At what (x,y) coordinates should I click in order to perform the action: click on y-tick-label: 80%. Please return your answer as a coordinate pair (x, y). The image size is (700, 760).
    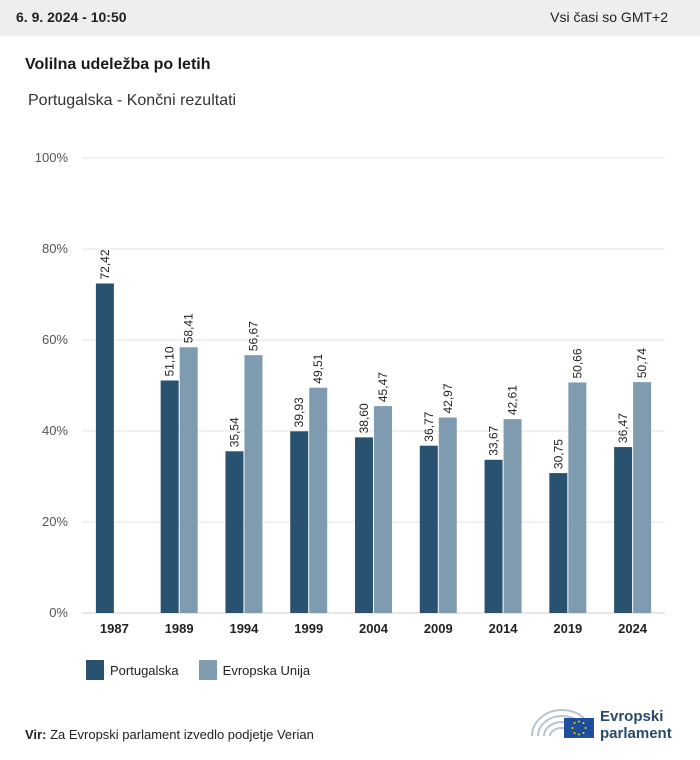
    Looking at the image, I should click on (55, 248).